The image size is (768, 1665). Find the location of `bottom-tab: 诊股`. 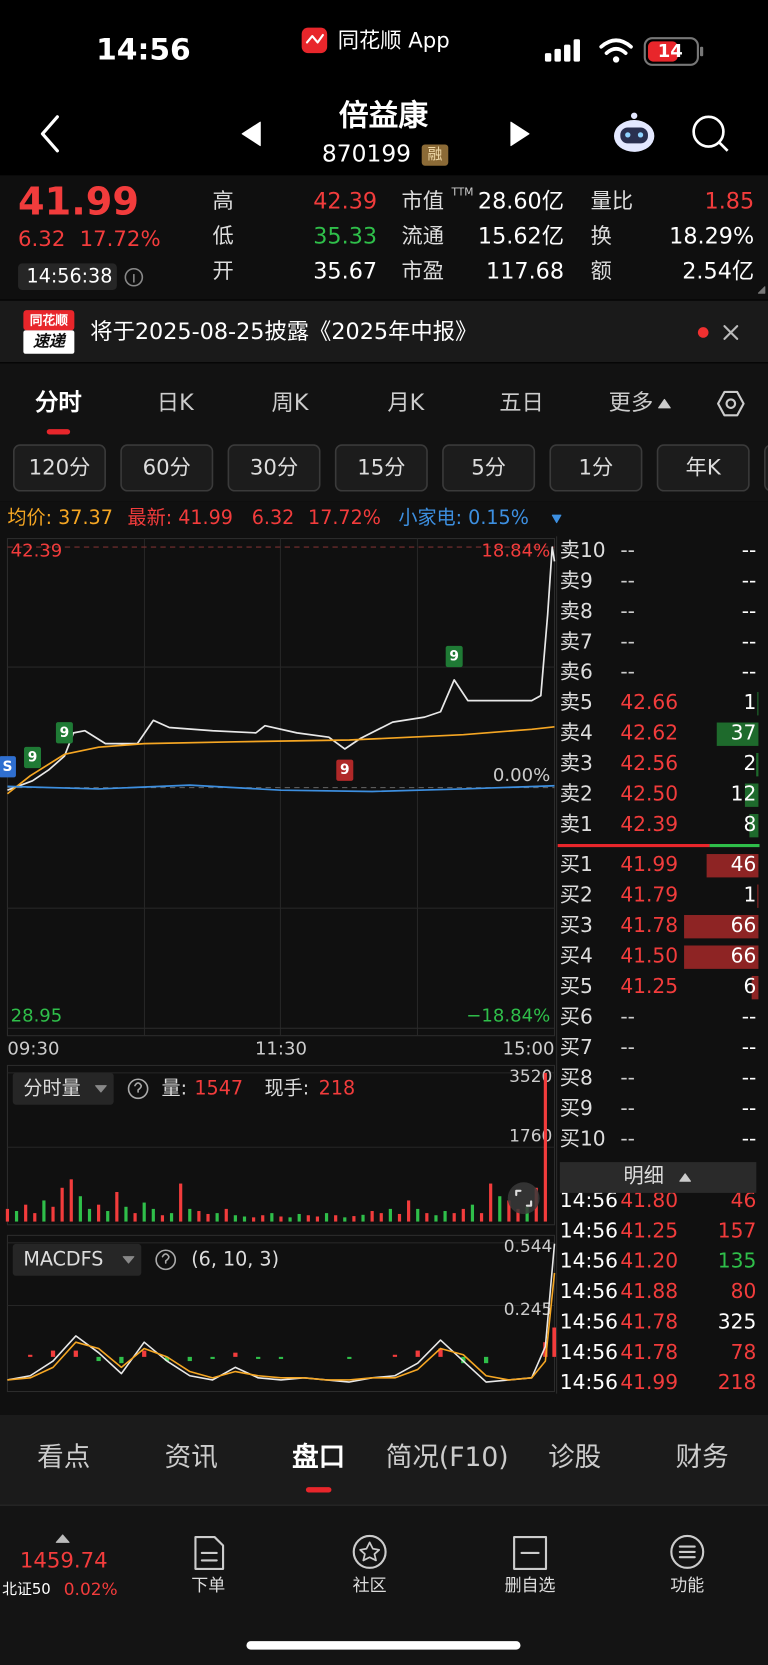

bottom-tab: 诊股 is located at coordinates (574, 1457).